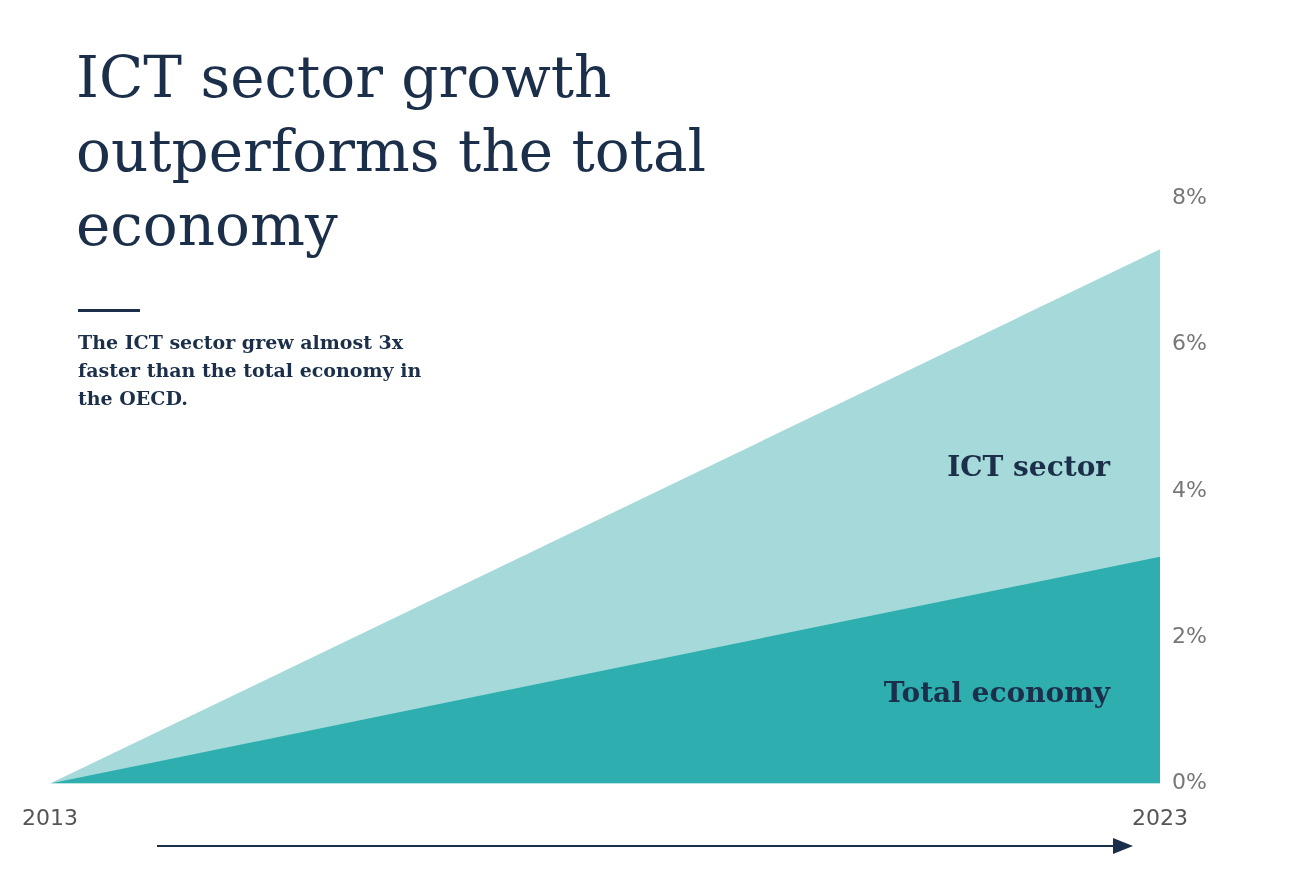  I want to click on y-tick-label: 6%, so click(1189, 343).